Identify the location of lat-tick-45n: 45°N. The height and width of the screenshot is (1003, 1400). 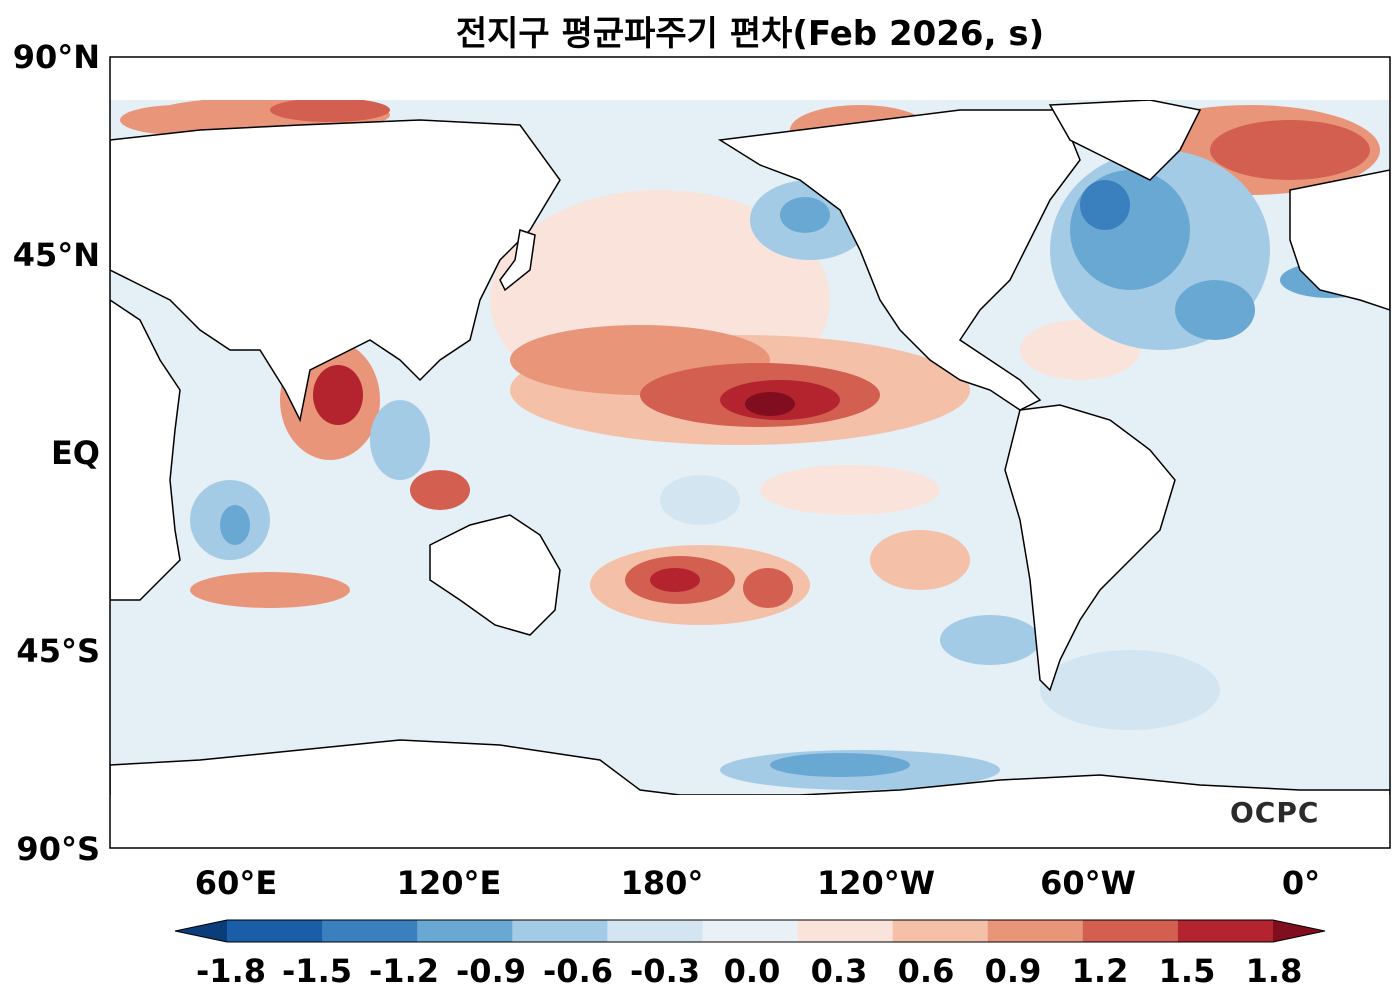
(56, 255).